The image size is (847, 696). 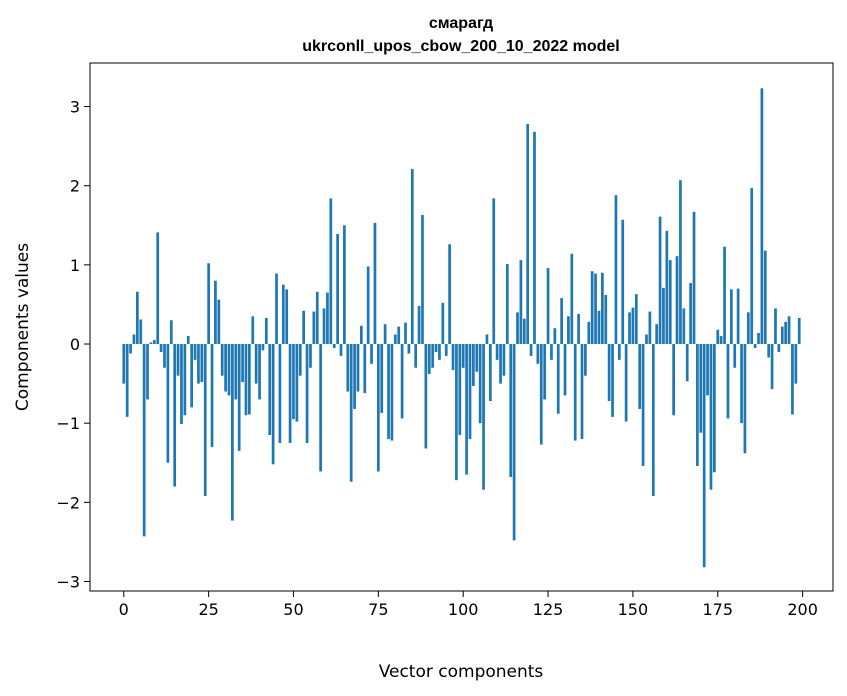 I want to click on x-tick-label: 175, so click(x=717, y=609).